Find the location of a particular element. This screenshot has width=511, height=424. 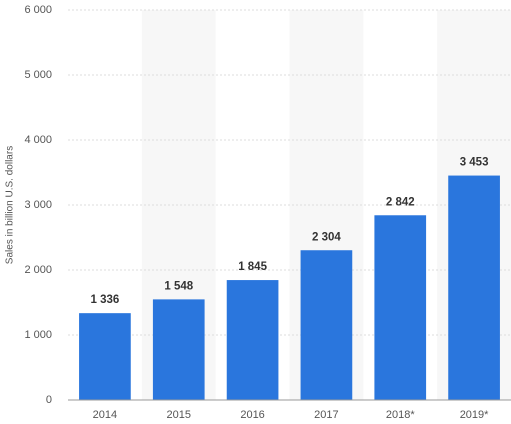

y-axis-label: Sales in billion U.S. dollars is located at coordinates (10, 205).